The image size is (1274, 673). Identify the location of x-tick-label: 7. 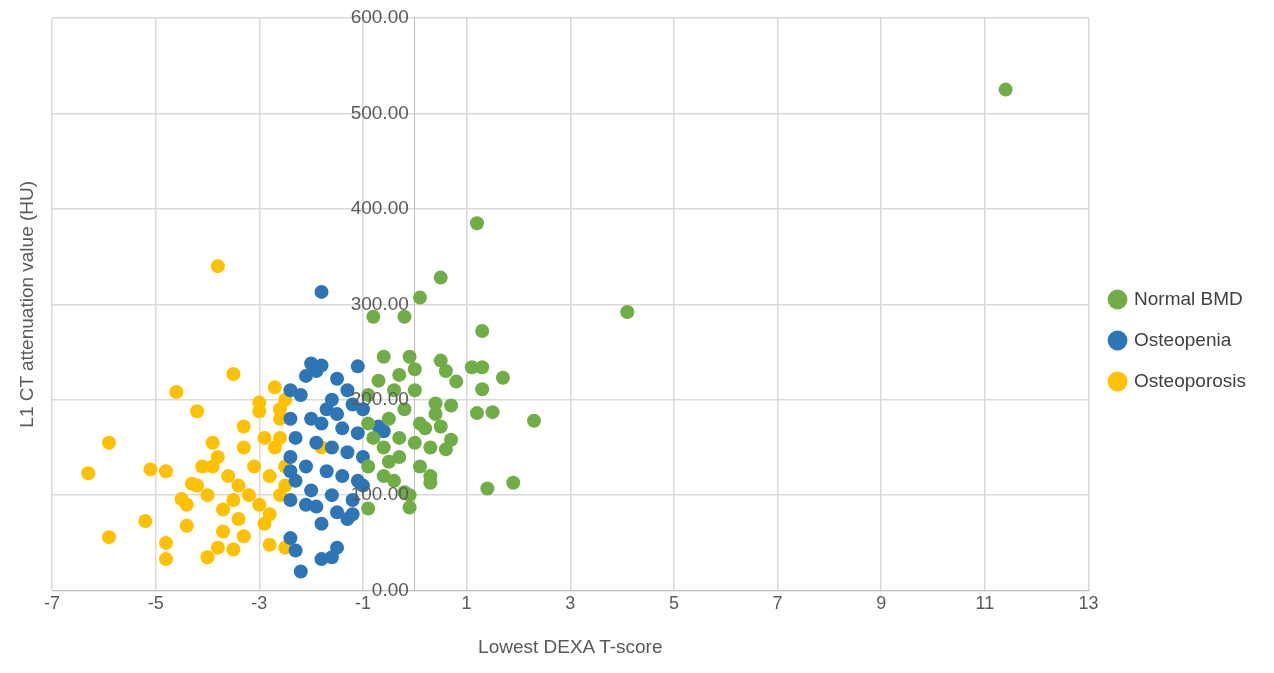
(777, 603).